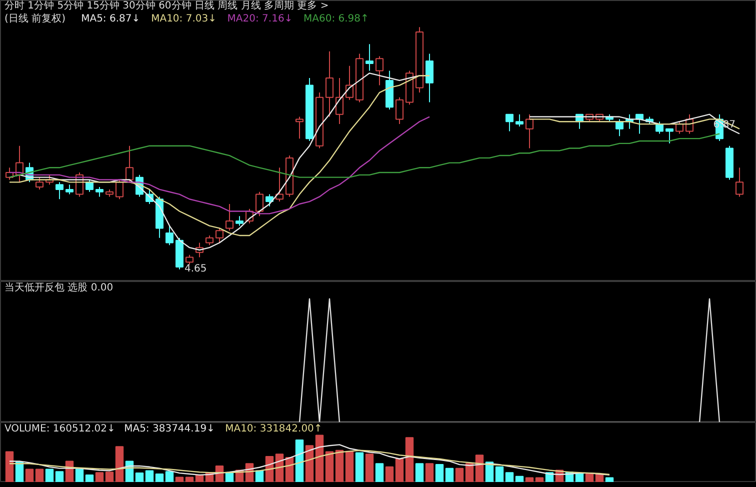 The height and width of the screenshot is (487, 756). Describe the element at coordinates (260, 19) in the screenshot. I see `text: MA20: 7.16↓` at that location.